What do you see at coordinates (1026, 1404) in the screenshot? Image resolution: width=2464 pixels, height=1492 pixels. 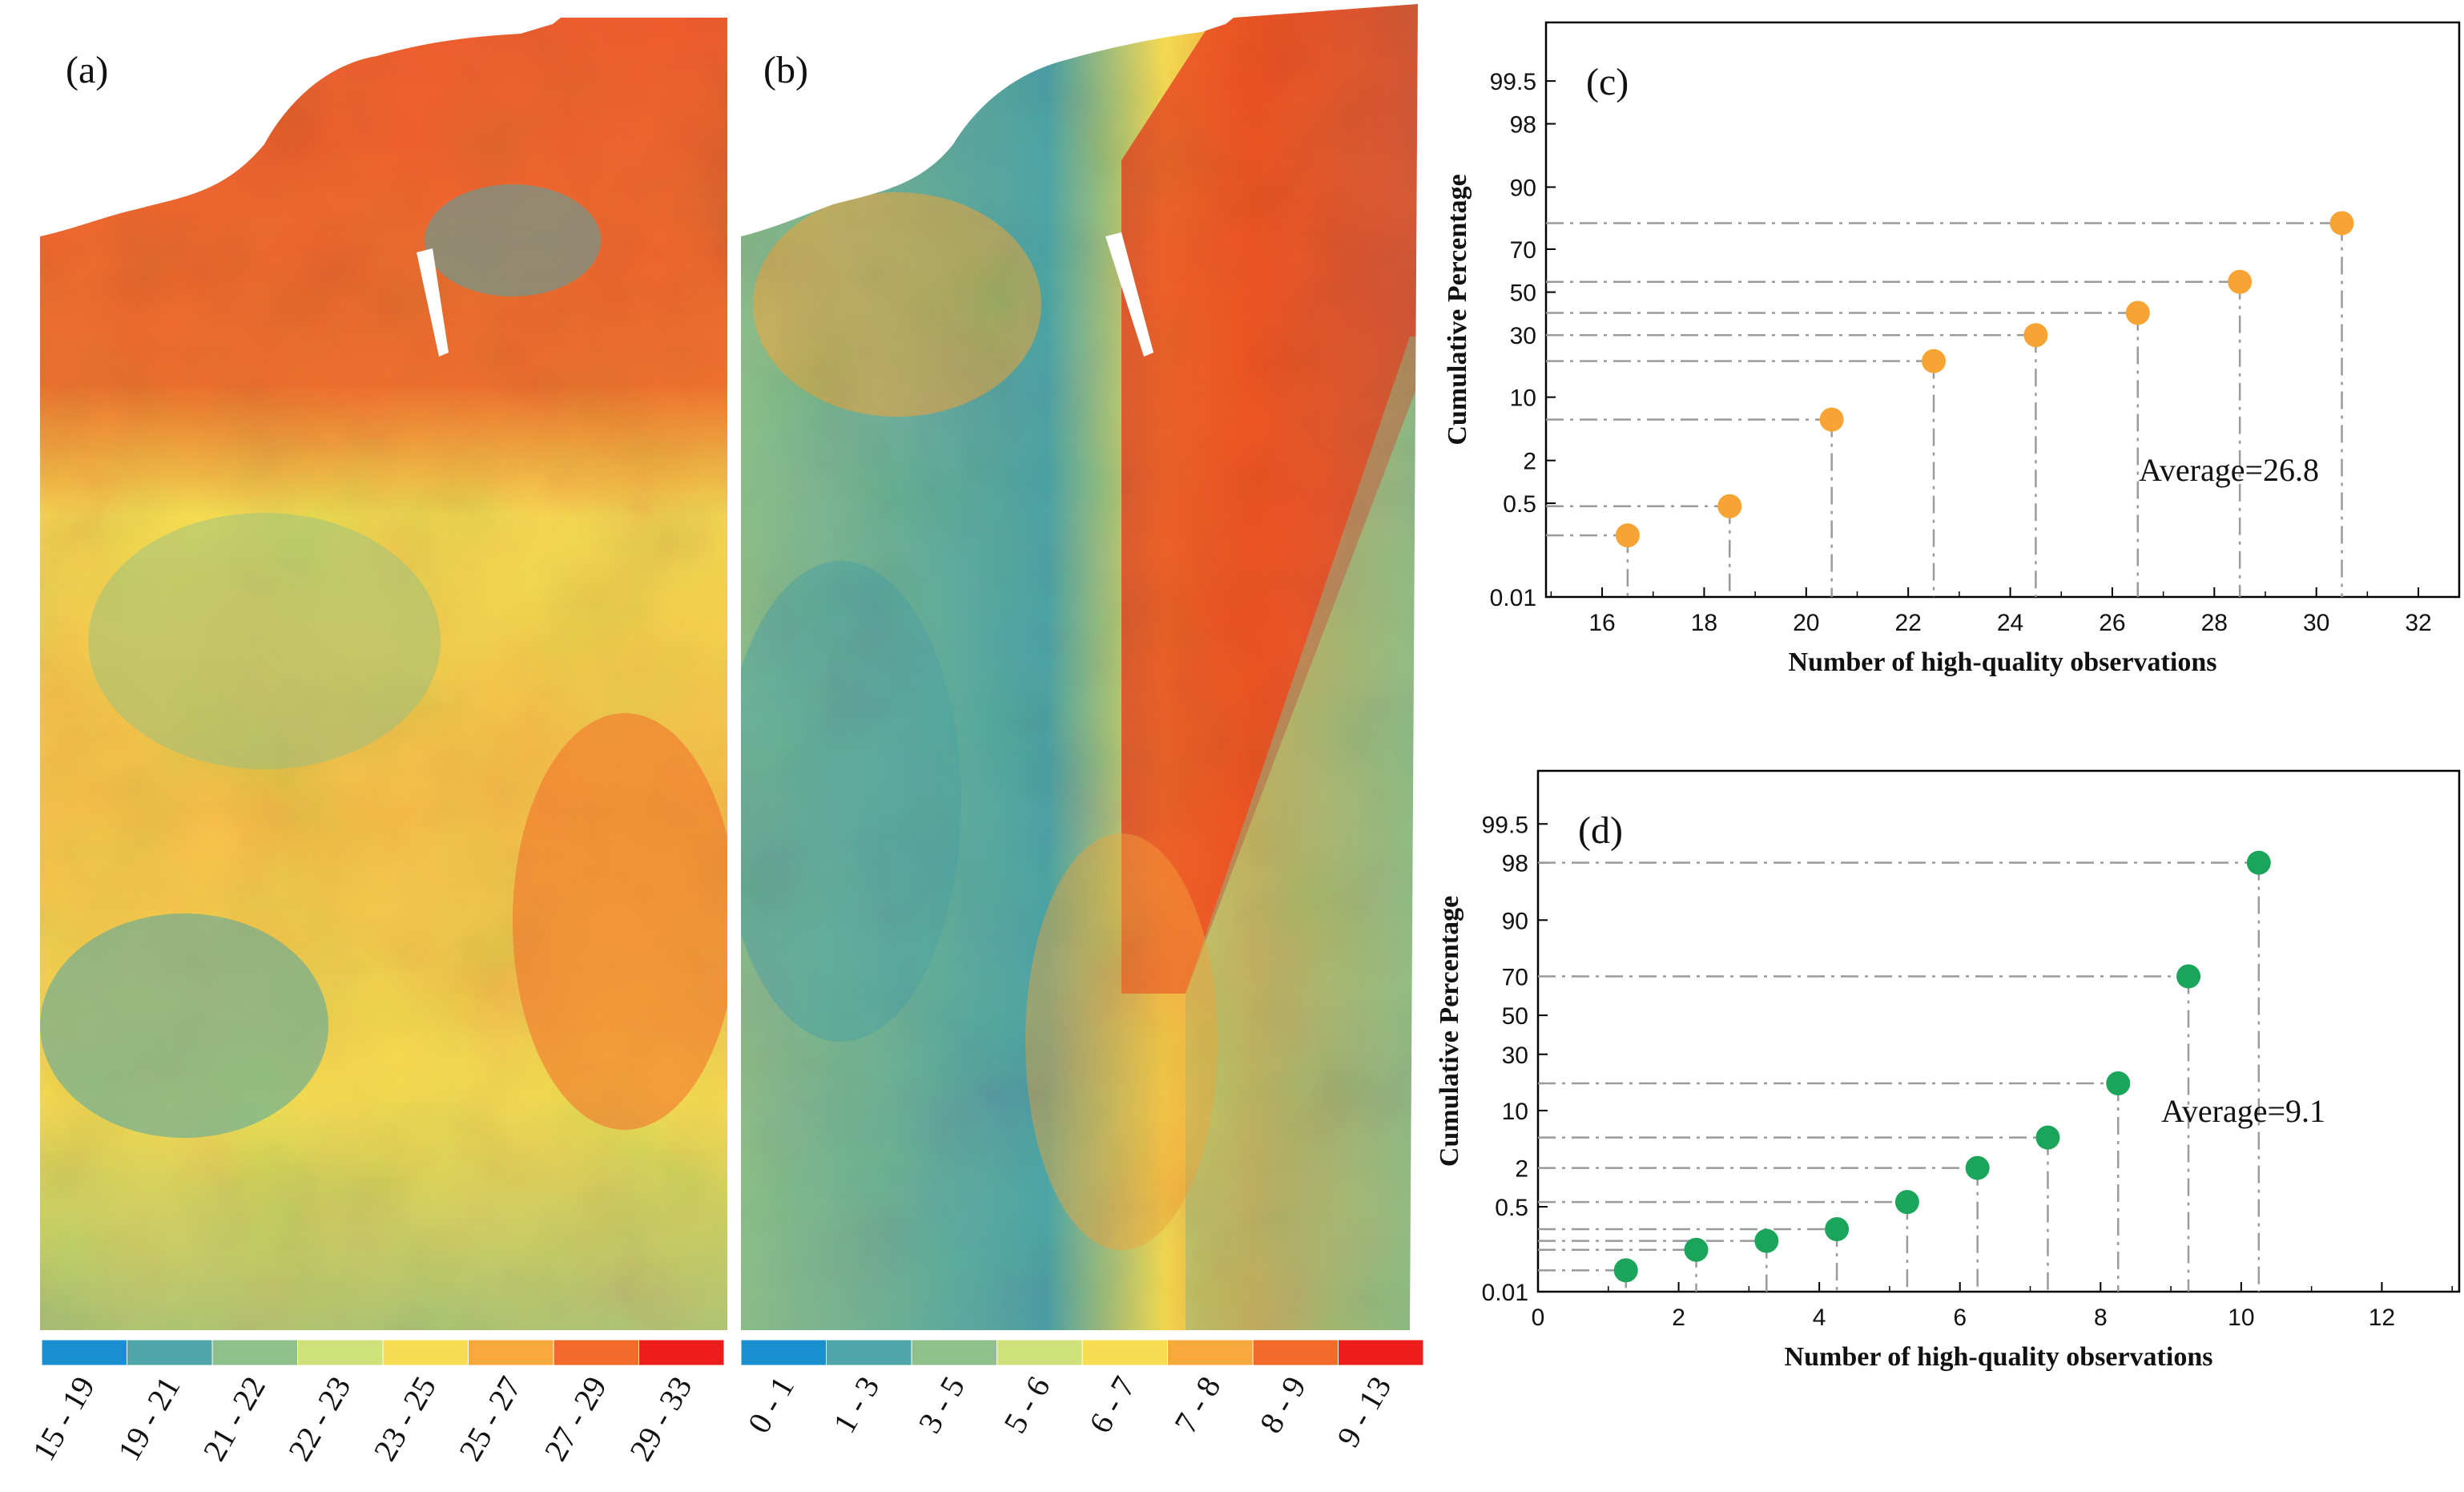 I see `legend-label: 5 - 6` at bounding box center [1026, 1404].